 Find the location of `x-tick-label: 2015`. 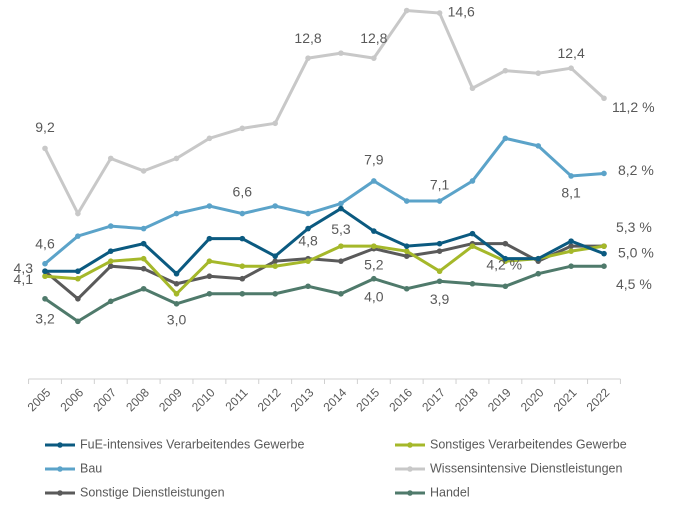

x-tick-label: 2015 is located at coordinates (367, 399).